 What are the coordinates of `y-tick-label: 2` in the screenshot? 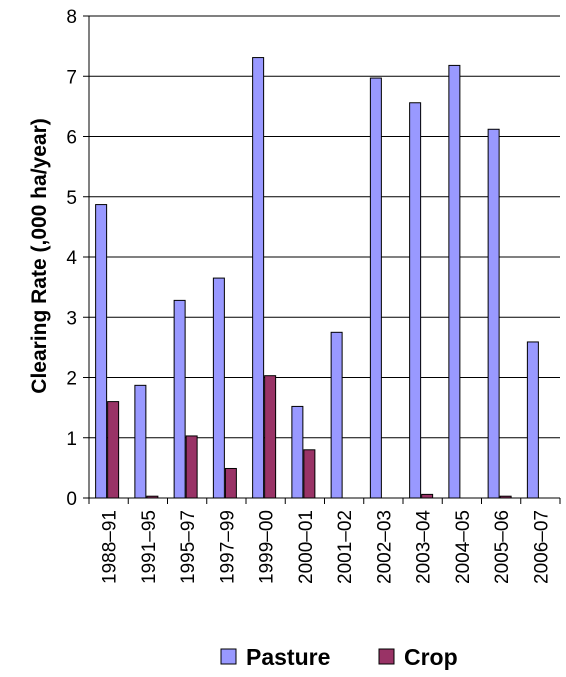 It's located at (71, 379).